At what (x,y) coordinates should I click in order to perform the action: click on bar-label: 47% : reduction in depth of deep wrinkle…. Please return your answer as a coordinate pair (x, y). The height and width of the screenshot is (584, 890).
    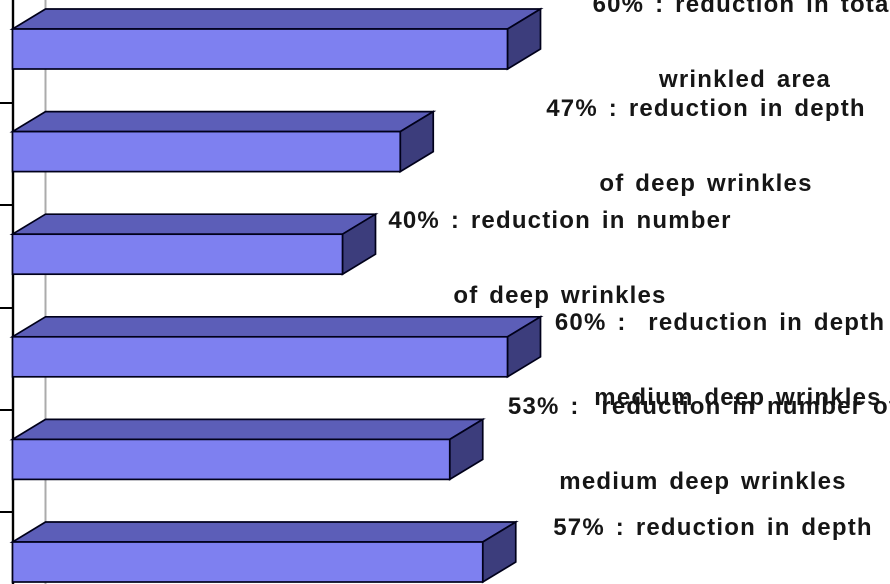
    Looking at the image, I should click on (705, 146).